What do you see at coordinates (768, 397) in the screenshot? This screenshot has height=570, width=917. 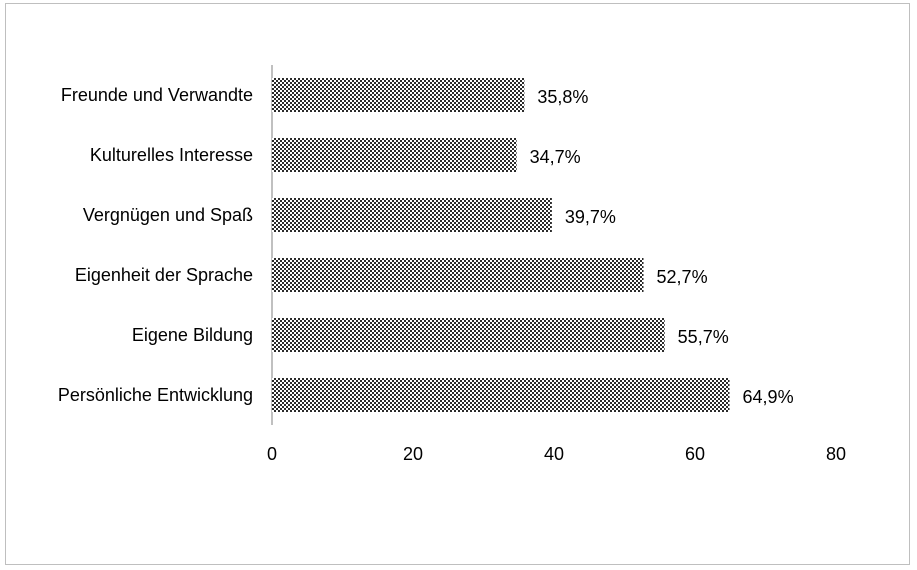 I see `data-label: 64,9%` at bounding box center [768, 397].